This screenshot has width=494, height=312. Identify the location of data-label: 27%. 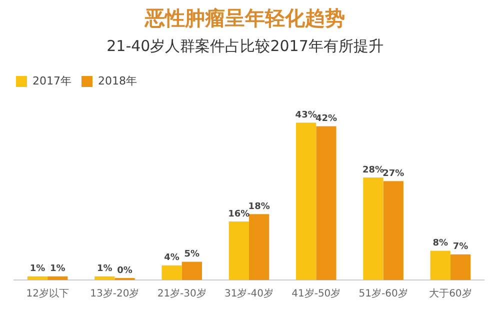
(393, 174).